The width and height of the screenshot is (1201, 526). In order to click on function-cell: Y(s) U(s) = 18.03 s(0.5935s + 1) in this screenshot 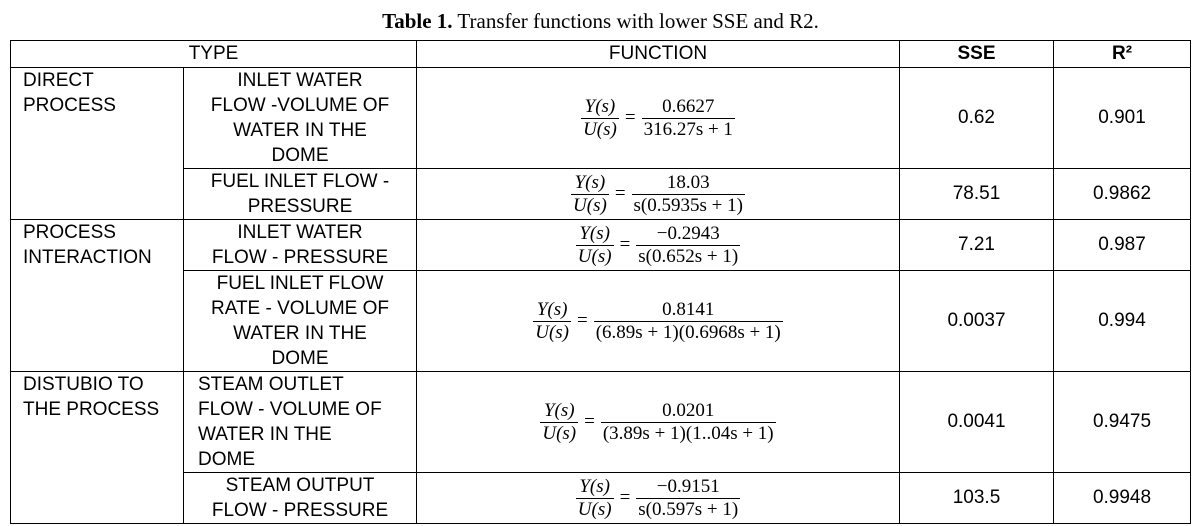, I will do `click(658, 194)`.